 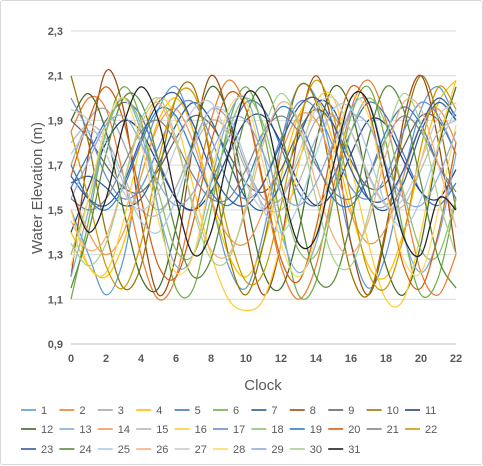 I want to click on x-tick-label: 6, so click(x=176, y=359).